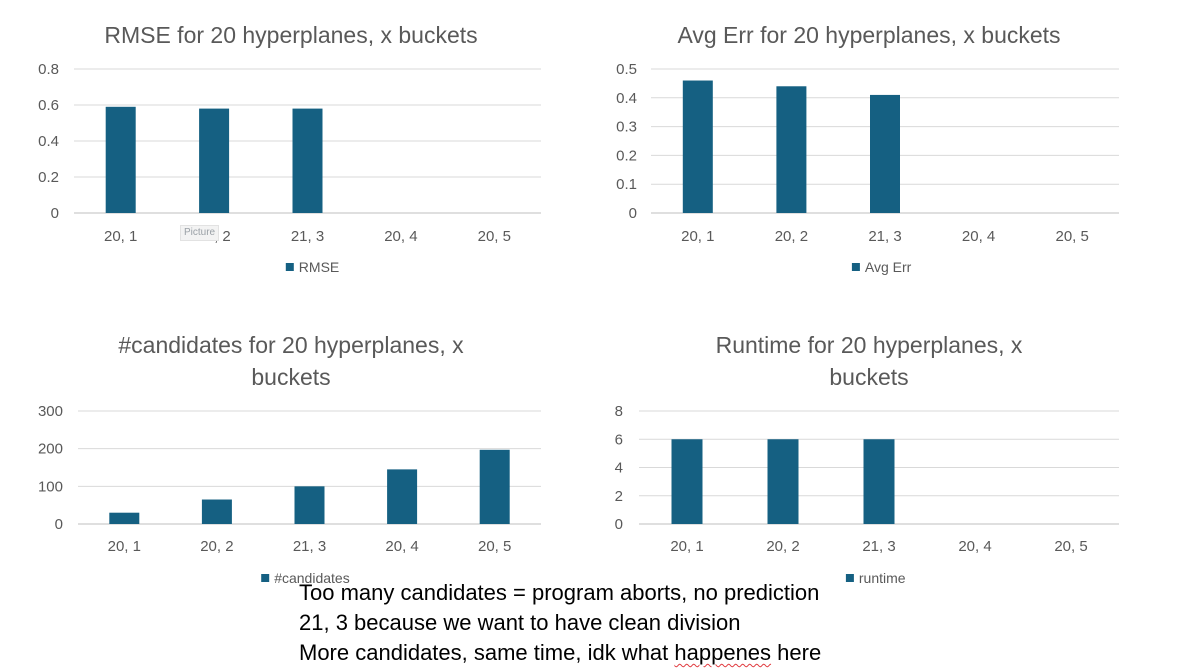 This screenshot has height=668, width=1180. I want to click on y-tick-label: 0.3, so click(626, 127).